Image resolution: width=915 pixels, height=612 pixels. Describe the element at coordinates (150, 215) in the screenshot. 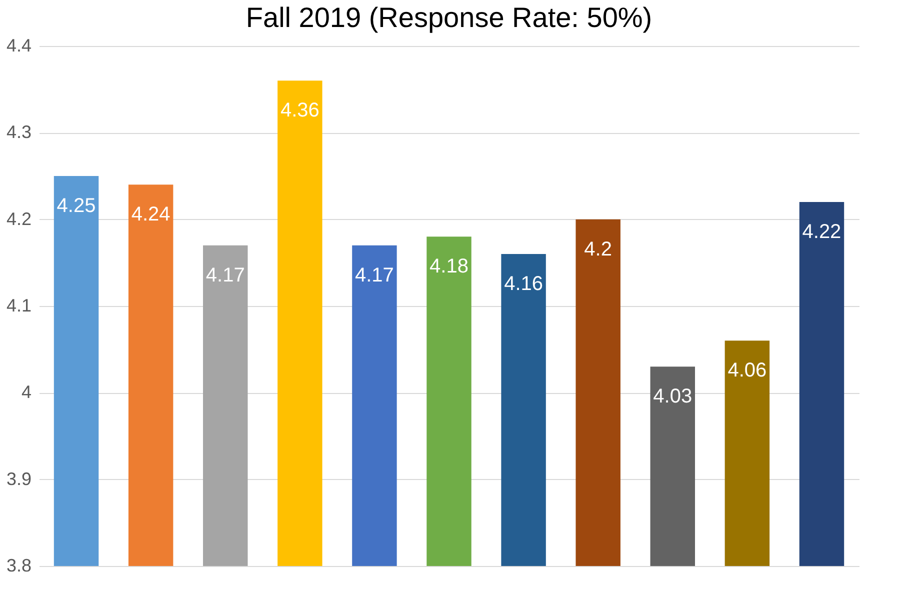

I see `data-label: 4.24` at that location.